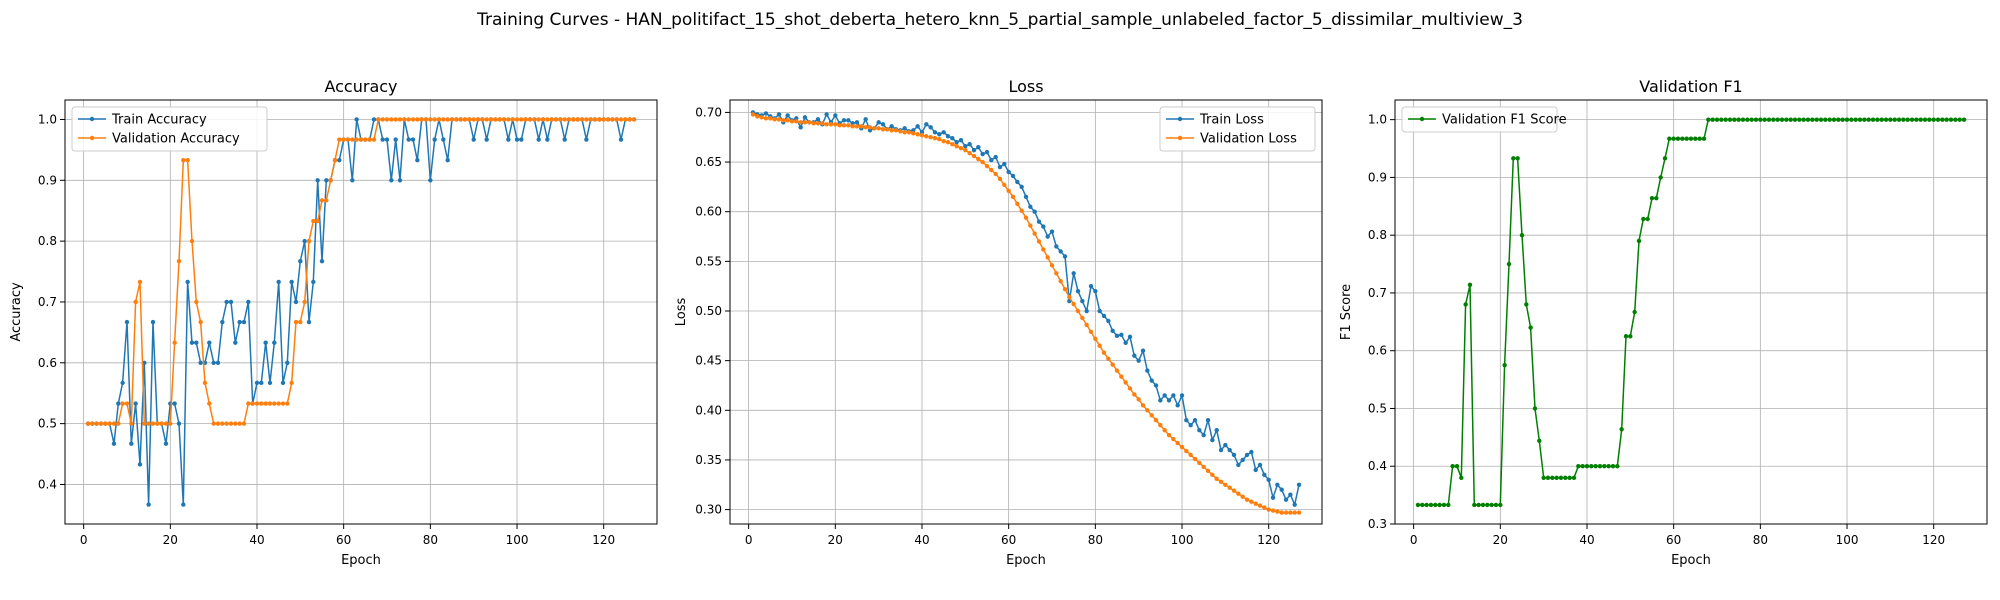 This screenshot has height=600, width=2000. Describe the element at coordinates (1586, 540) in the screenshot. I see `x-tick-label: 40` at that location.